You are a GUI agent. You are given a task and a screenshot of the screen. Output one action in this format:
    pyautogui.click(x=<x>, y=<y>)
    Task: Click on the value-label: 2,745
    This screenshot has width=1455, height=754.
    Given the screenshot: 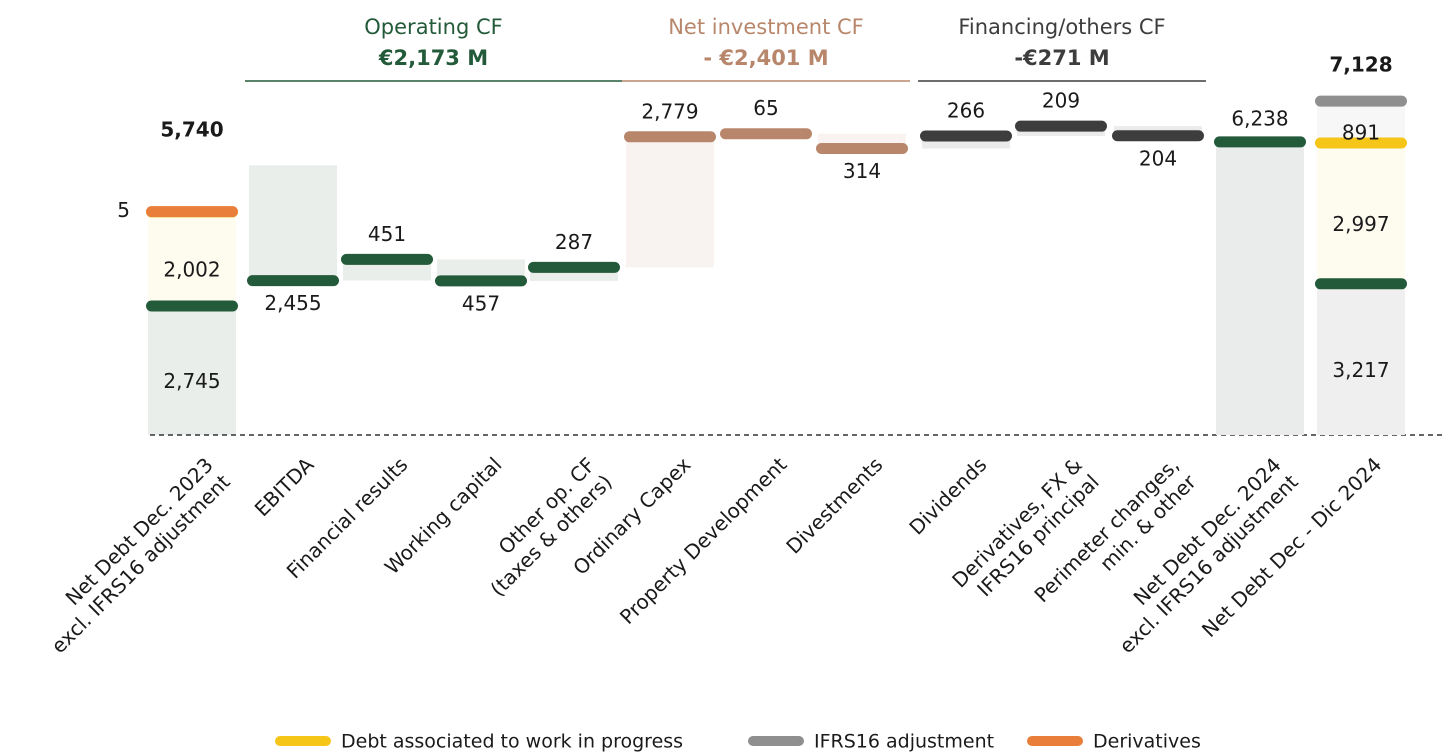 What is the action you would take?
    pyautogui.click(x=191, y=381)
    